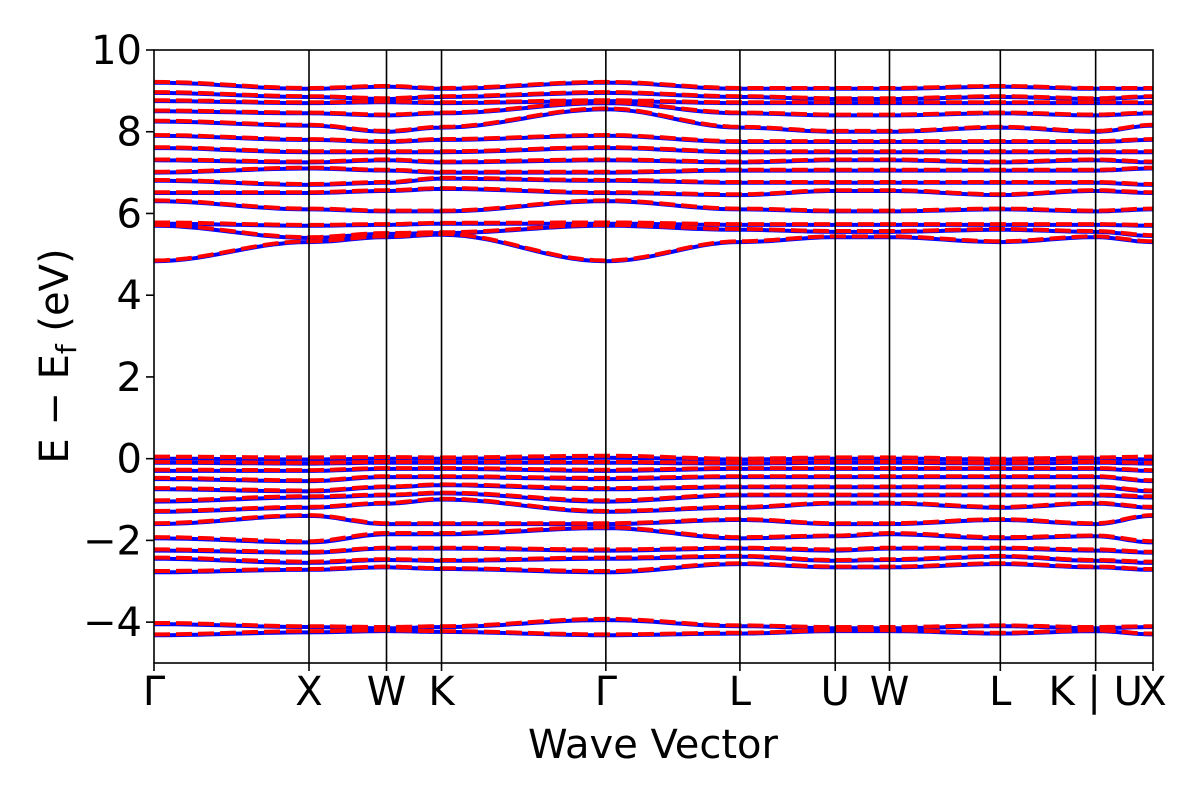  I want to click on x-tick-label: K | U, so click(1095, 692).